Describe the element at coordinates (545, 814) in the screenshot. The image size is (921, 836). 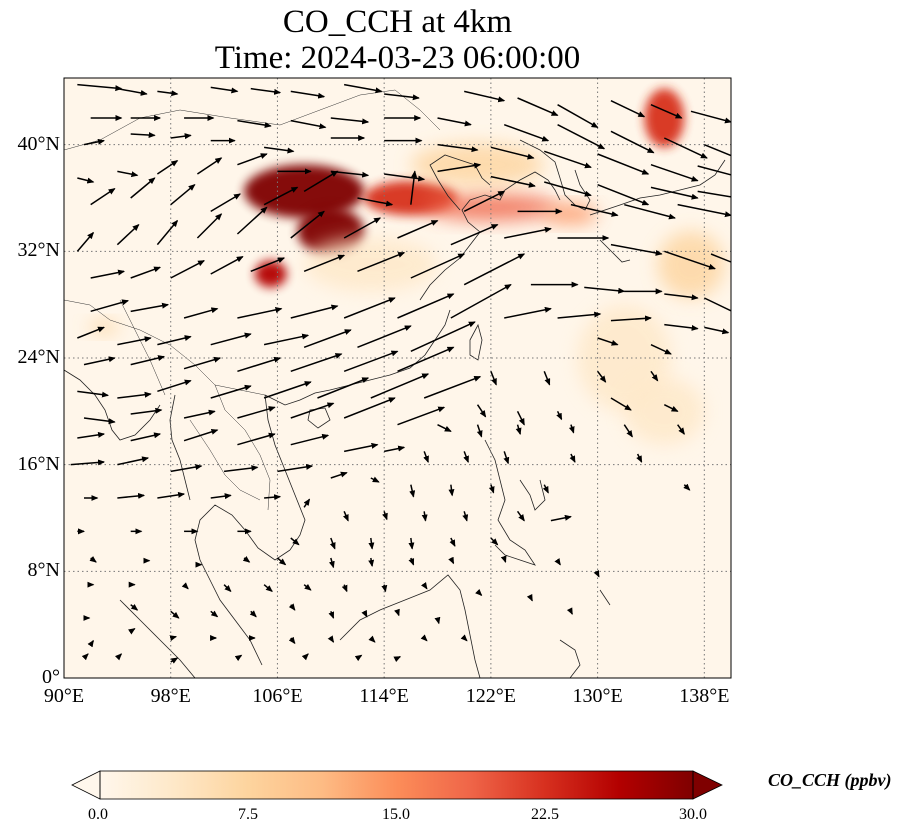
I see `colorbar-tick-label: 22.5` at that location.